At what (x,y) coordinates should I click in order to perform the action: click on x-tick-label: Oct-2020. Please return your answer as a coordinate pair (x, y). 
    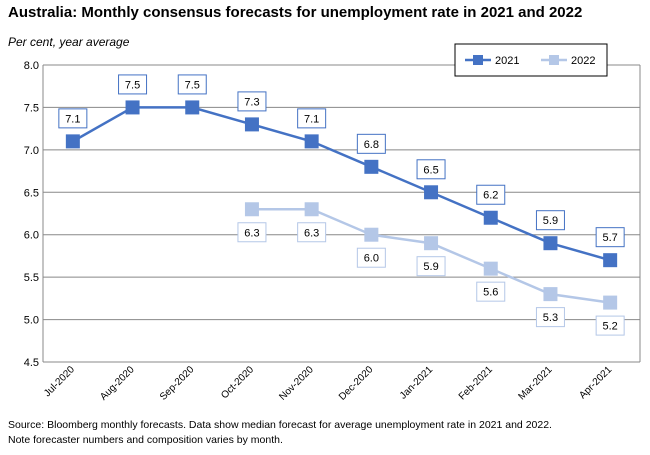
    Looking at the image, I should click on (237, 382).